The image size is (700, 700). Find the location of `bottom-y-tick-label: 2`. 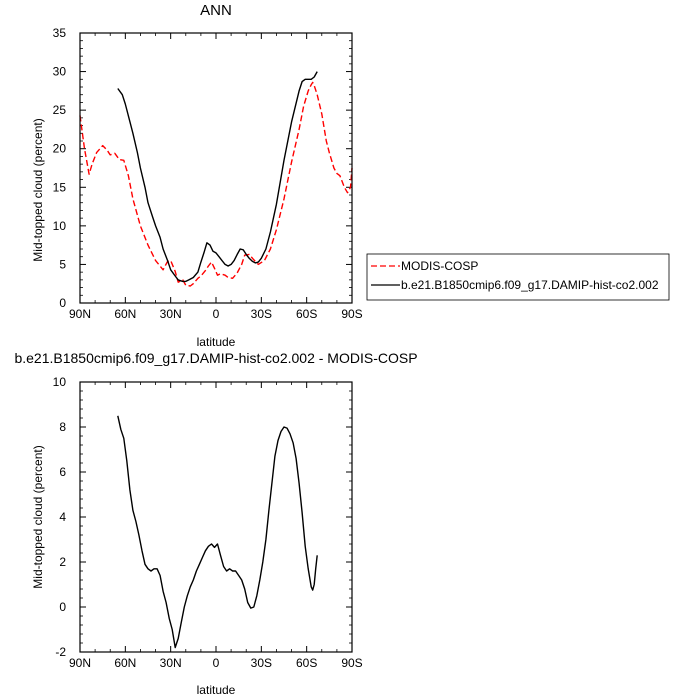

bottom-y-tick-label: 2 is located at coordinates (62, 562).